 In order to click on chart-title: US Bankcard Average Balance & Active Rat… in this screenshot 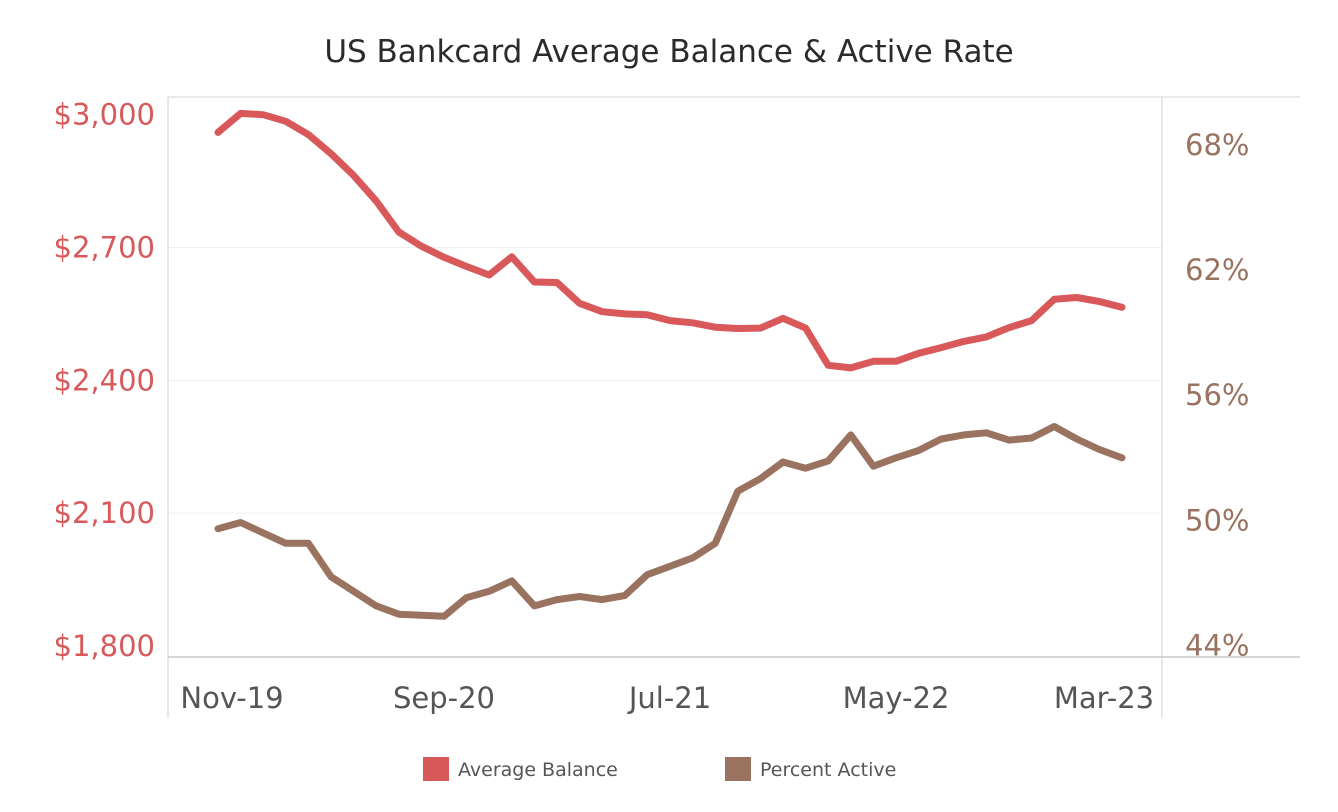, I will do `click(668, 52)`.